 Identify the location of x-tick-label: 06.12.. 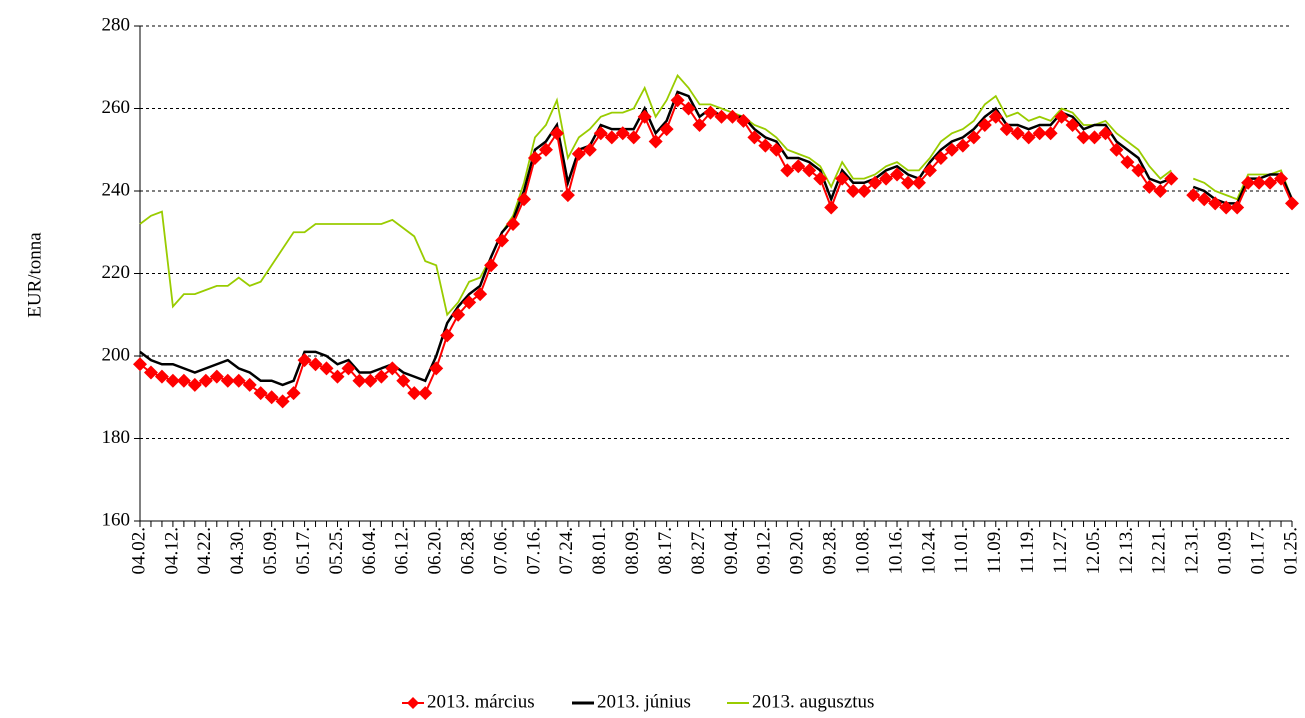
(402, 551).